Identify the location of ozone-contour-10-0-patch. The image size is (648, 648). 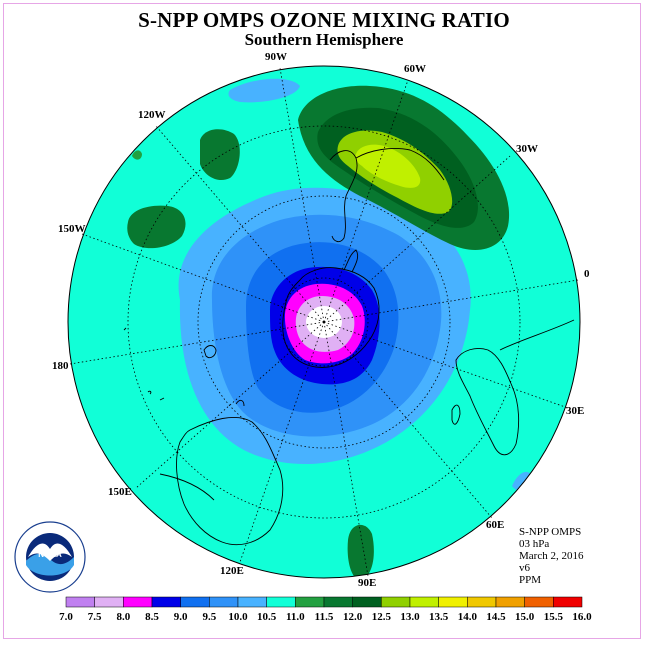
(264, 90).